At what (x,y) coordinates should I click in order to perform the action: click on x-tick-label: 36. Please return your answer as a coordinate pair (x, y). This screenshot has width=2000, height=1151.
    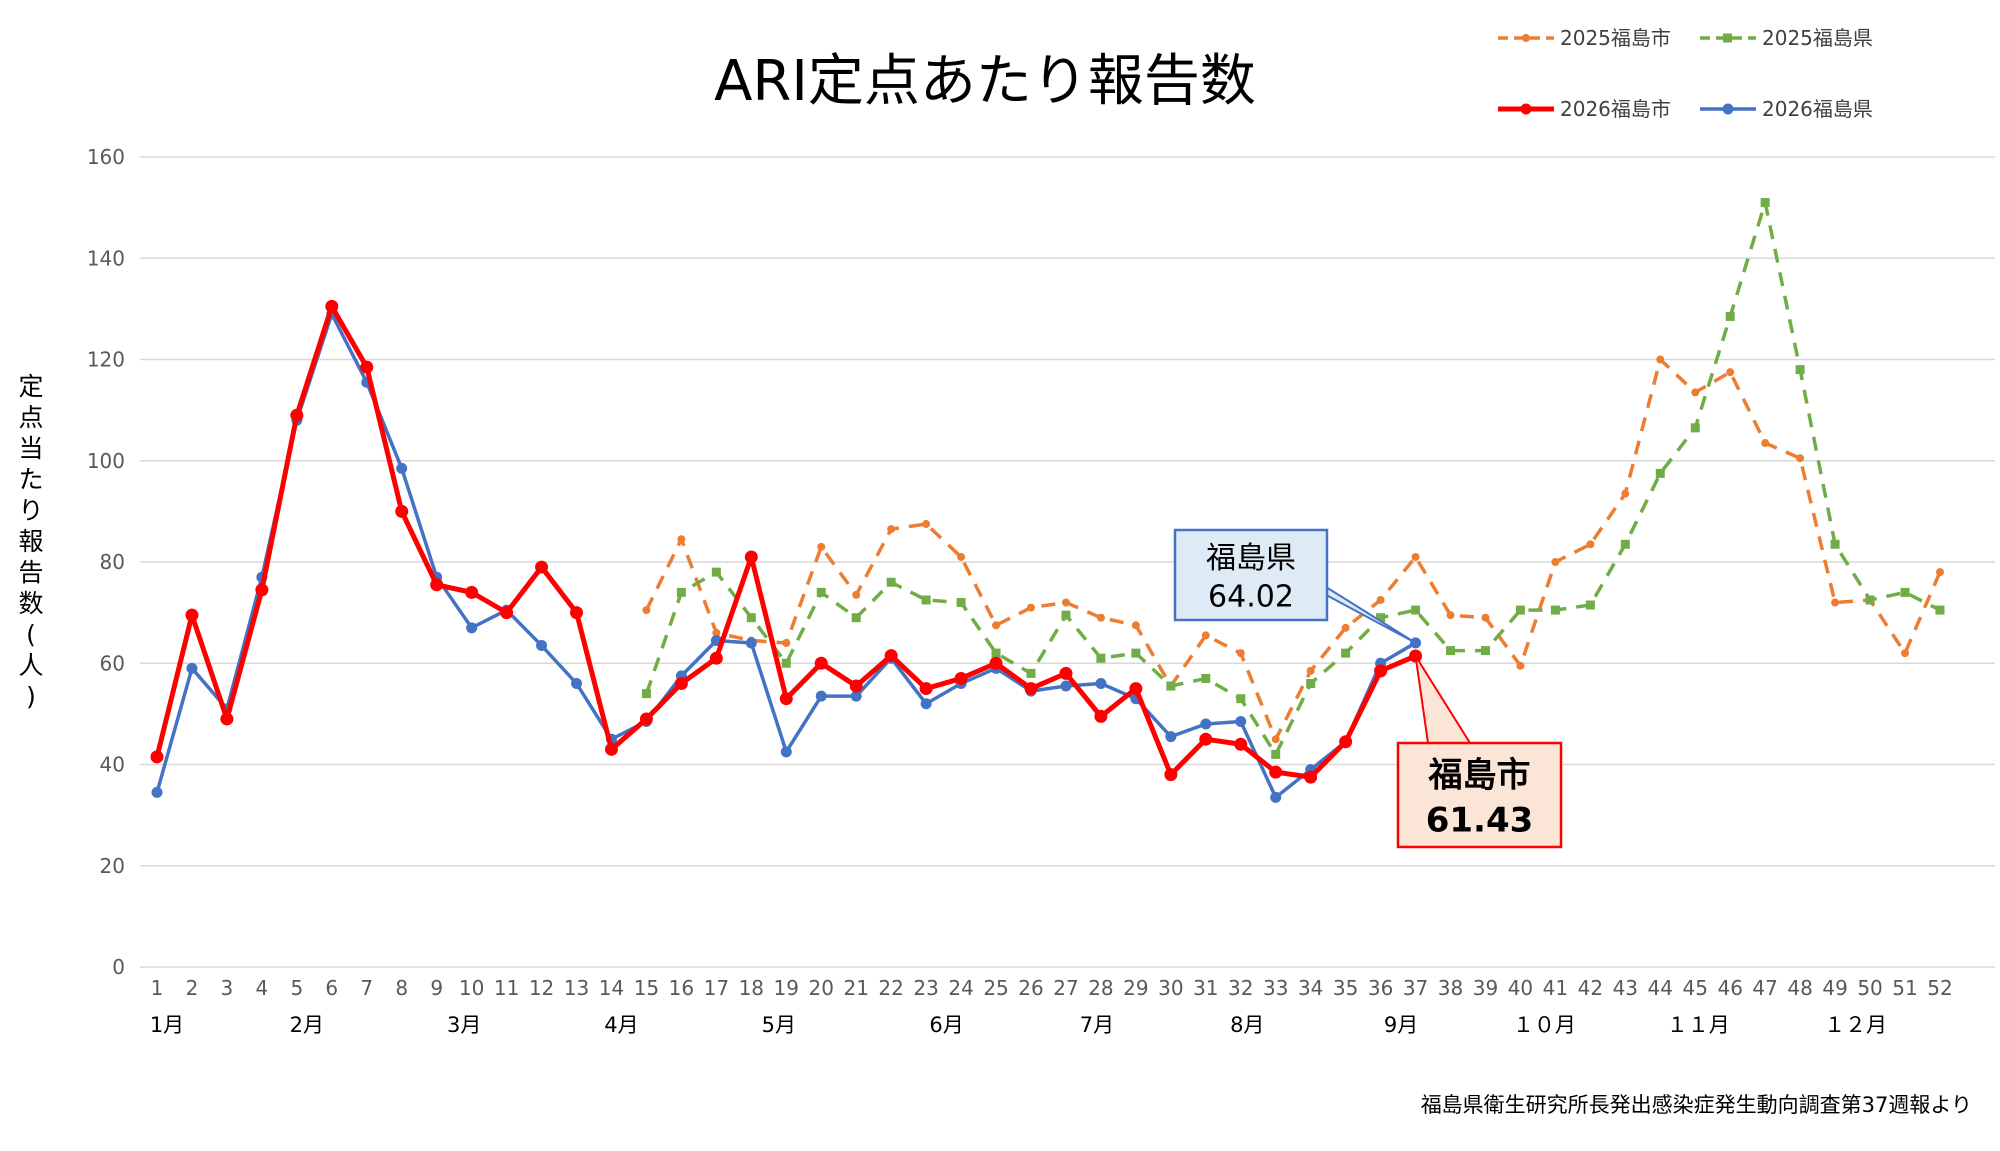
    Looking at the image, I should click on (1380, 988).